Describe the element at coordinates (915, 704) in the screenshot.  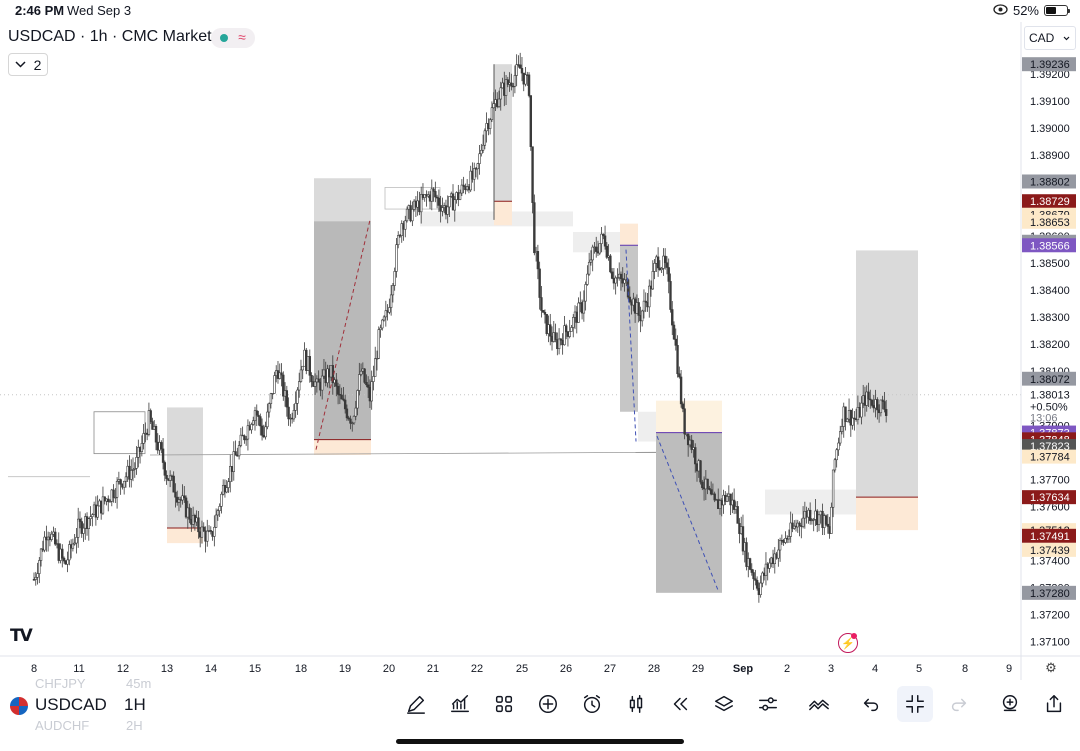
I see `fullscreen-button` at that location.